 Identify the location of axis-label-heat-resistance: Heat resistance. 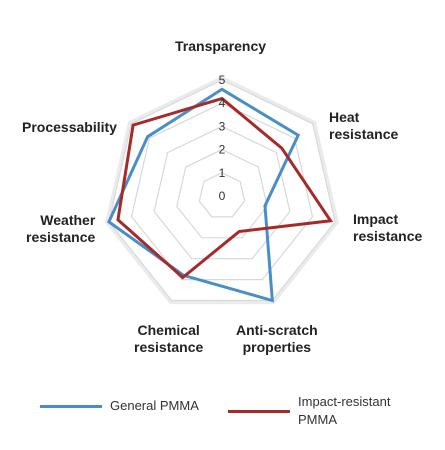
(364, 125).